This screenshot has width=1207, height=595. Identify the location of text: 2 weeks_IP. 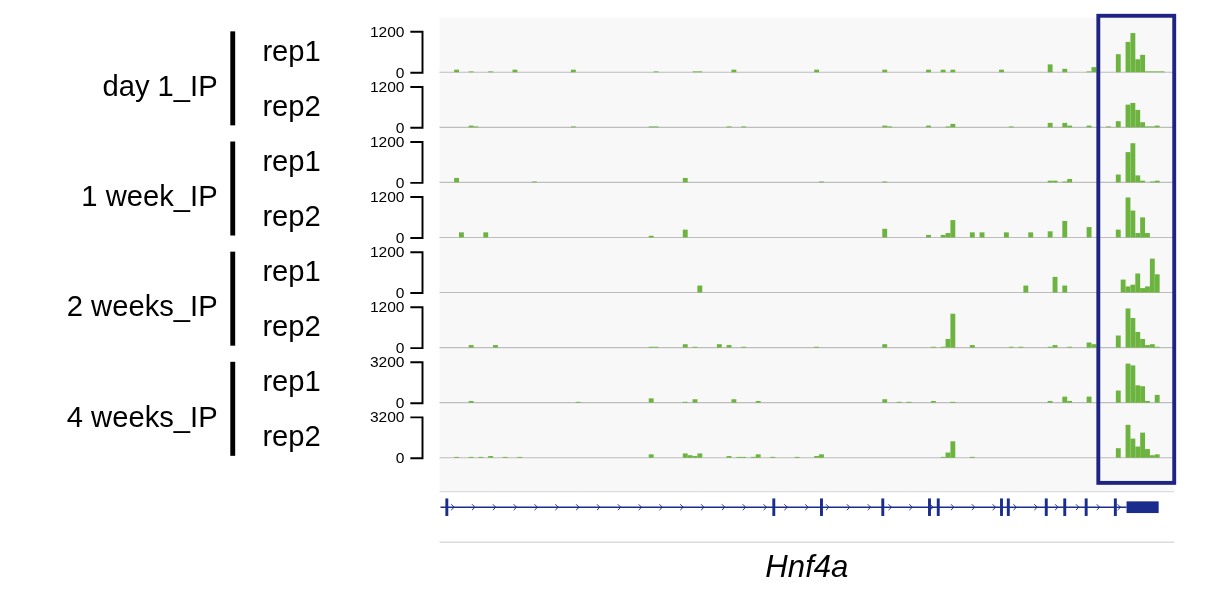
(142, 306).